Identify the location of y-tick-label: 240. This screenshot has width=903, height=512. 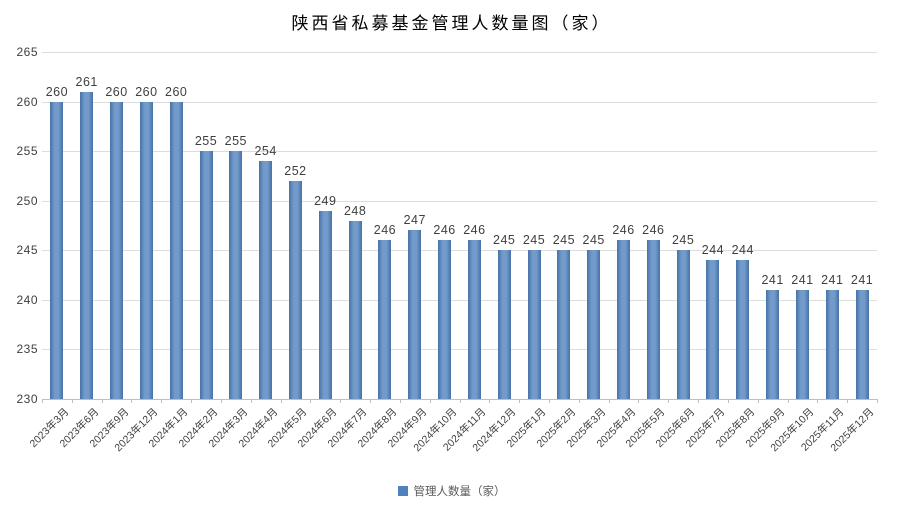
(27, 299).